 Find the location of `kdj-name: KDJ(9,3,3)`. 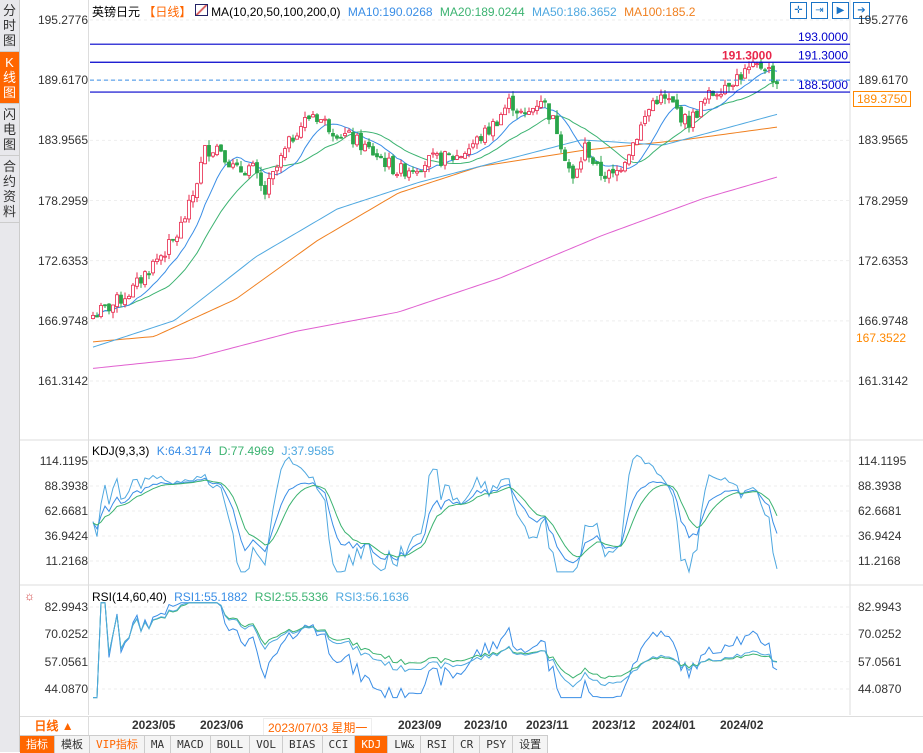

kdj-name: KDJ(9,3,3) is located at coordinates (121, 451).